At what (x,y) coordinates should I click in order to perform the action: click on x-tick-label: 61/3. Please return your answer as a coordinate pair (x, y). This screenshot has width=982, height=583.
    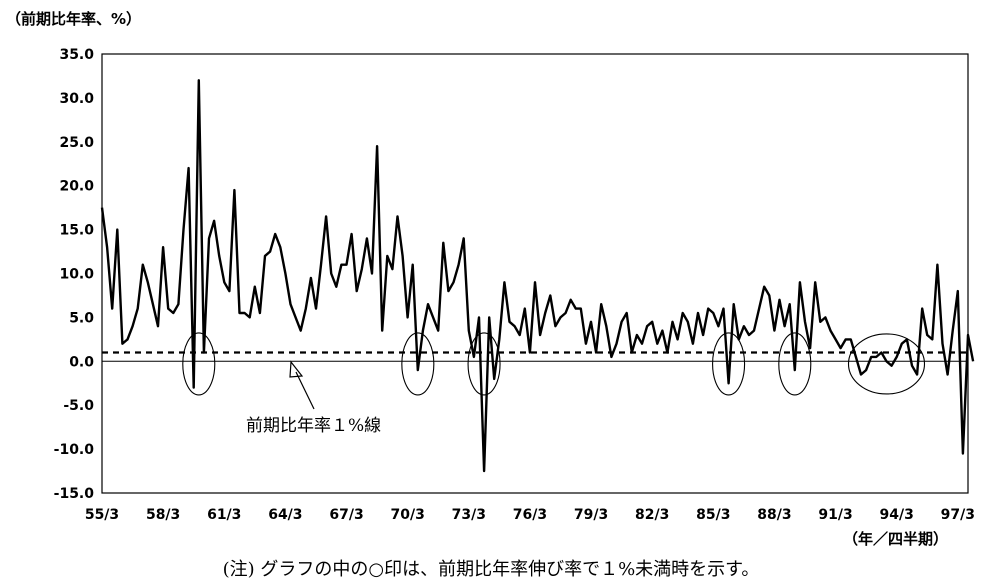
    Looking at the image, I should click on (224, 515).